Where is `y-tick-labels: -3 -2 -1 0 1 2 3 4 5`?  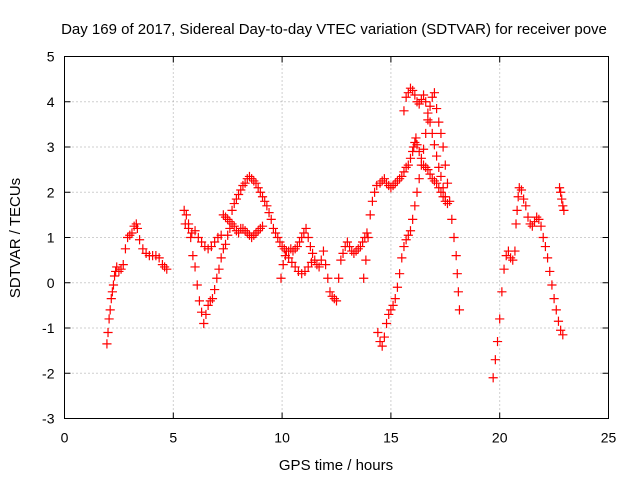 y-tick-labels: -3 -2 -1 0 1 2 3 4 5 is located at coordinates (48, 238).